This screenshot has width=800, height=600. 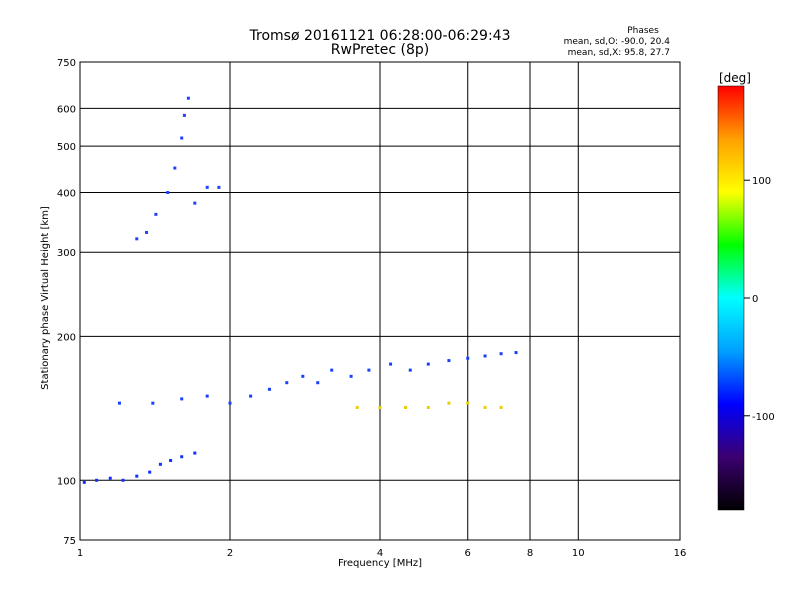 What do you see at coordinates (619, 53) in the screenshot?
I see `stats-x-mode: mean, sd,X: 95.8, 27.7` at bounding box center [619, 53].